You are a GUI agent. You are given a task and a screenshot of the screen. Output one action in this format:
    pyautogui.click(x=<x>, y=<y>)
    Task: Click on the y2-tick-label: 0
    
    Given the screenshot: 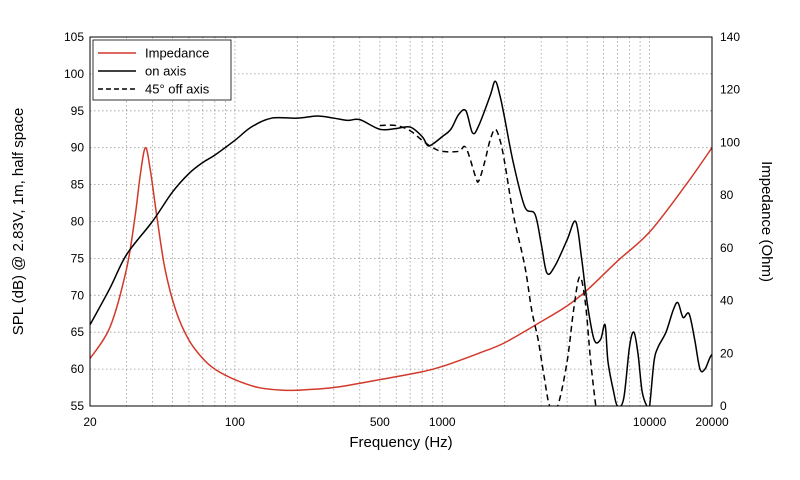 What is the action you would take?
    pyautogui.click(x=723, y=406)
    